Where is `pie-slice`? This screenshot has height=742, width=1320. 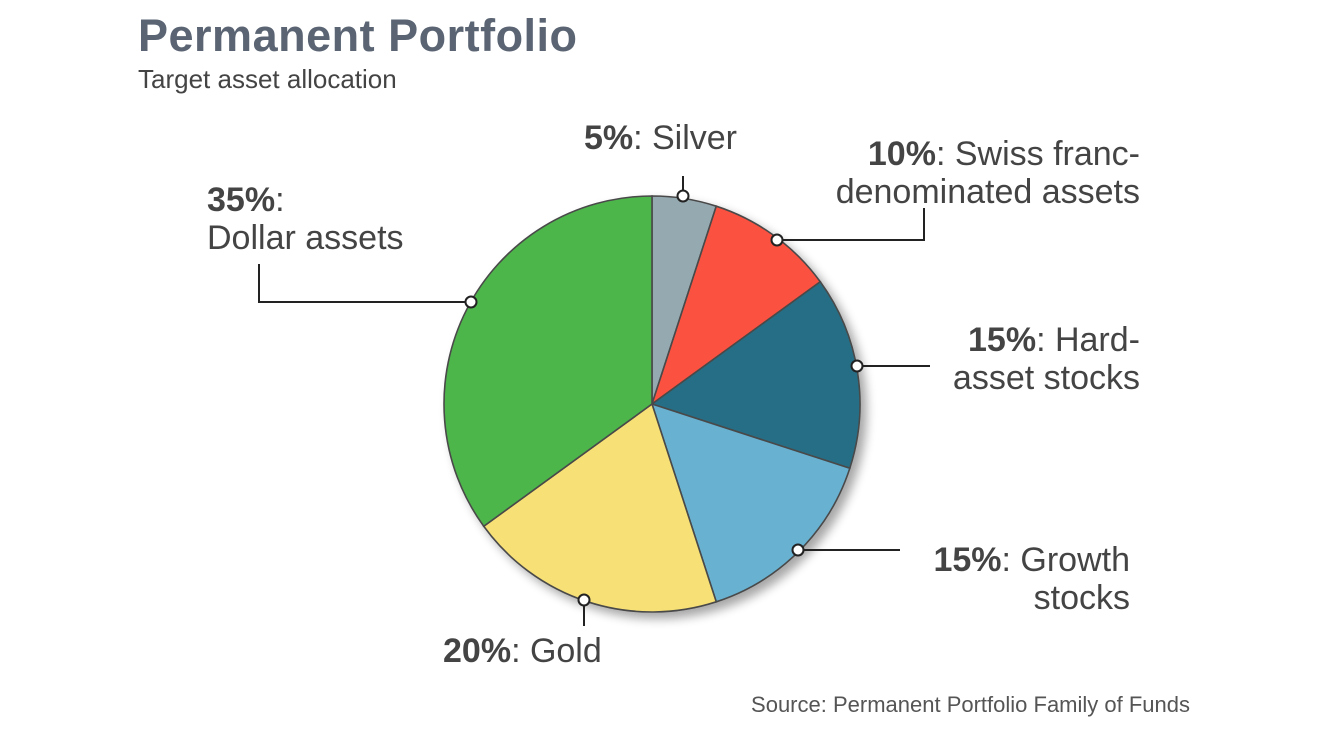
pie-slice is located at coordinates (548, 361).